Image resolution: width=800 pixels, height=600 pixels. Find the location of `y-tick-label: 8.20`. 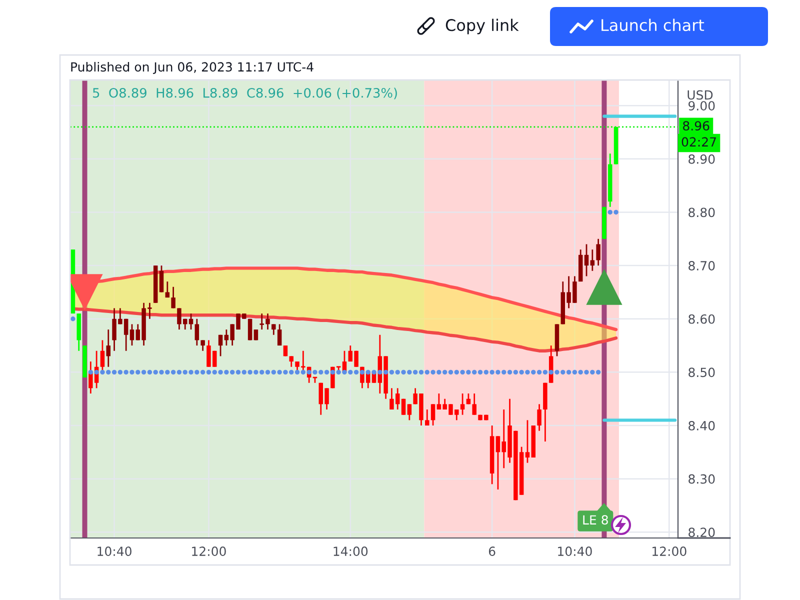

y-tick-label: 8.20 is located at coordinates (701, 533).